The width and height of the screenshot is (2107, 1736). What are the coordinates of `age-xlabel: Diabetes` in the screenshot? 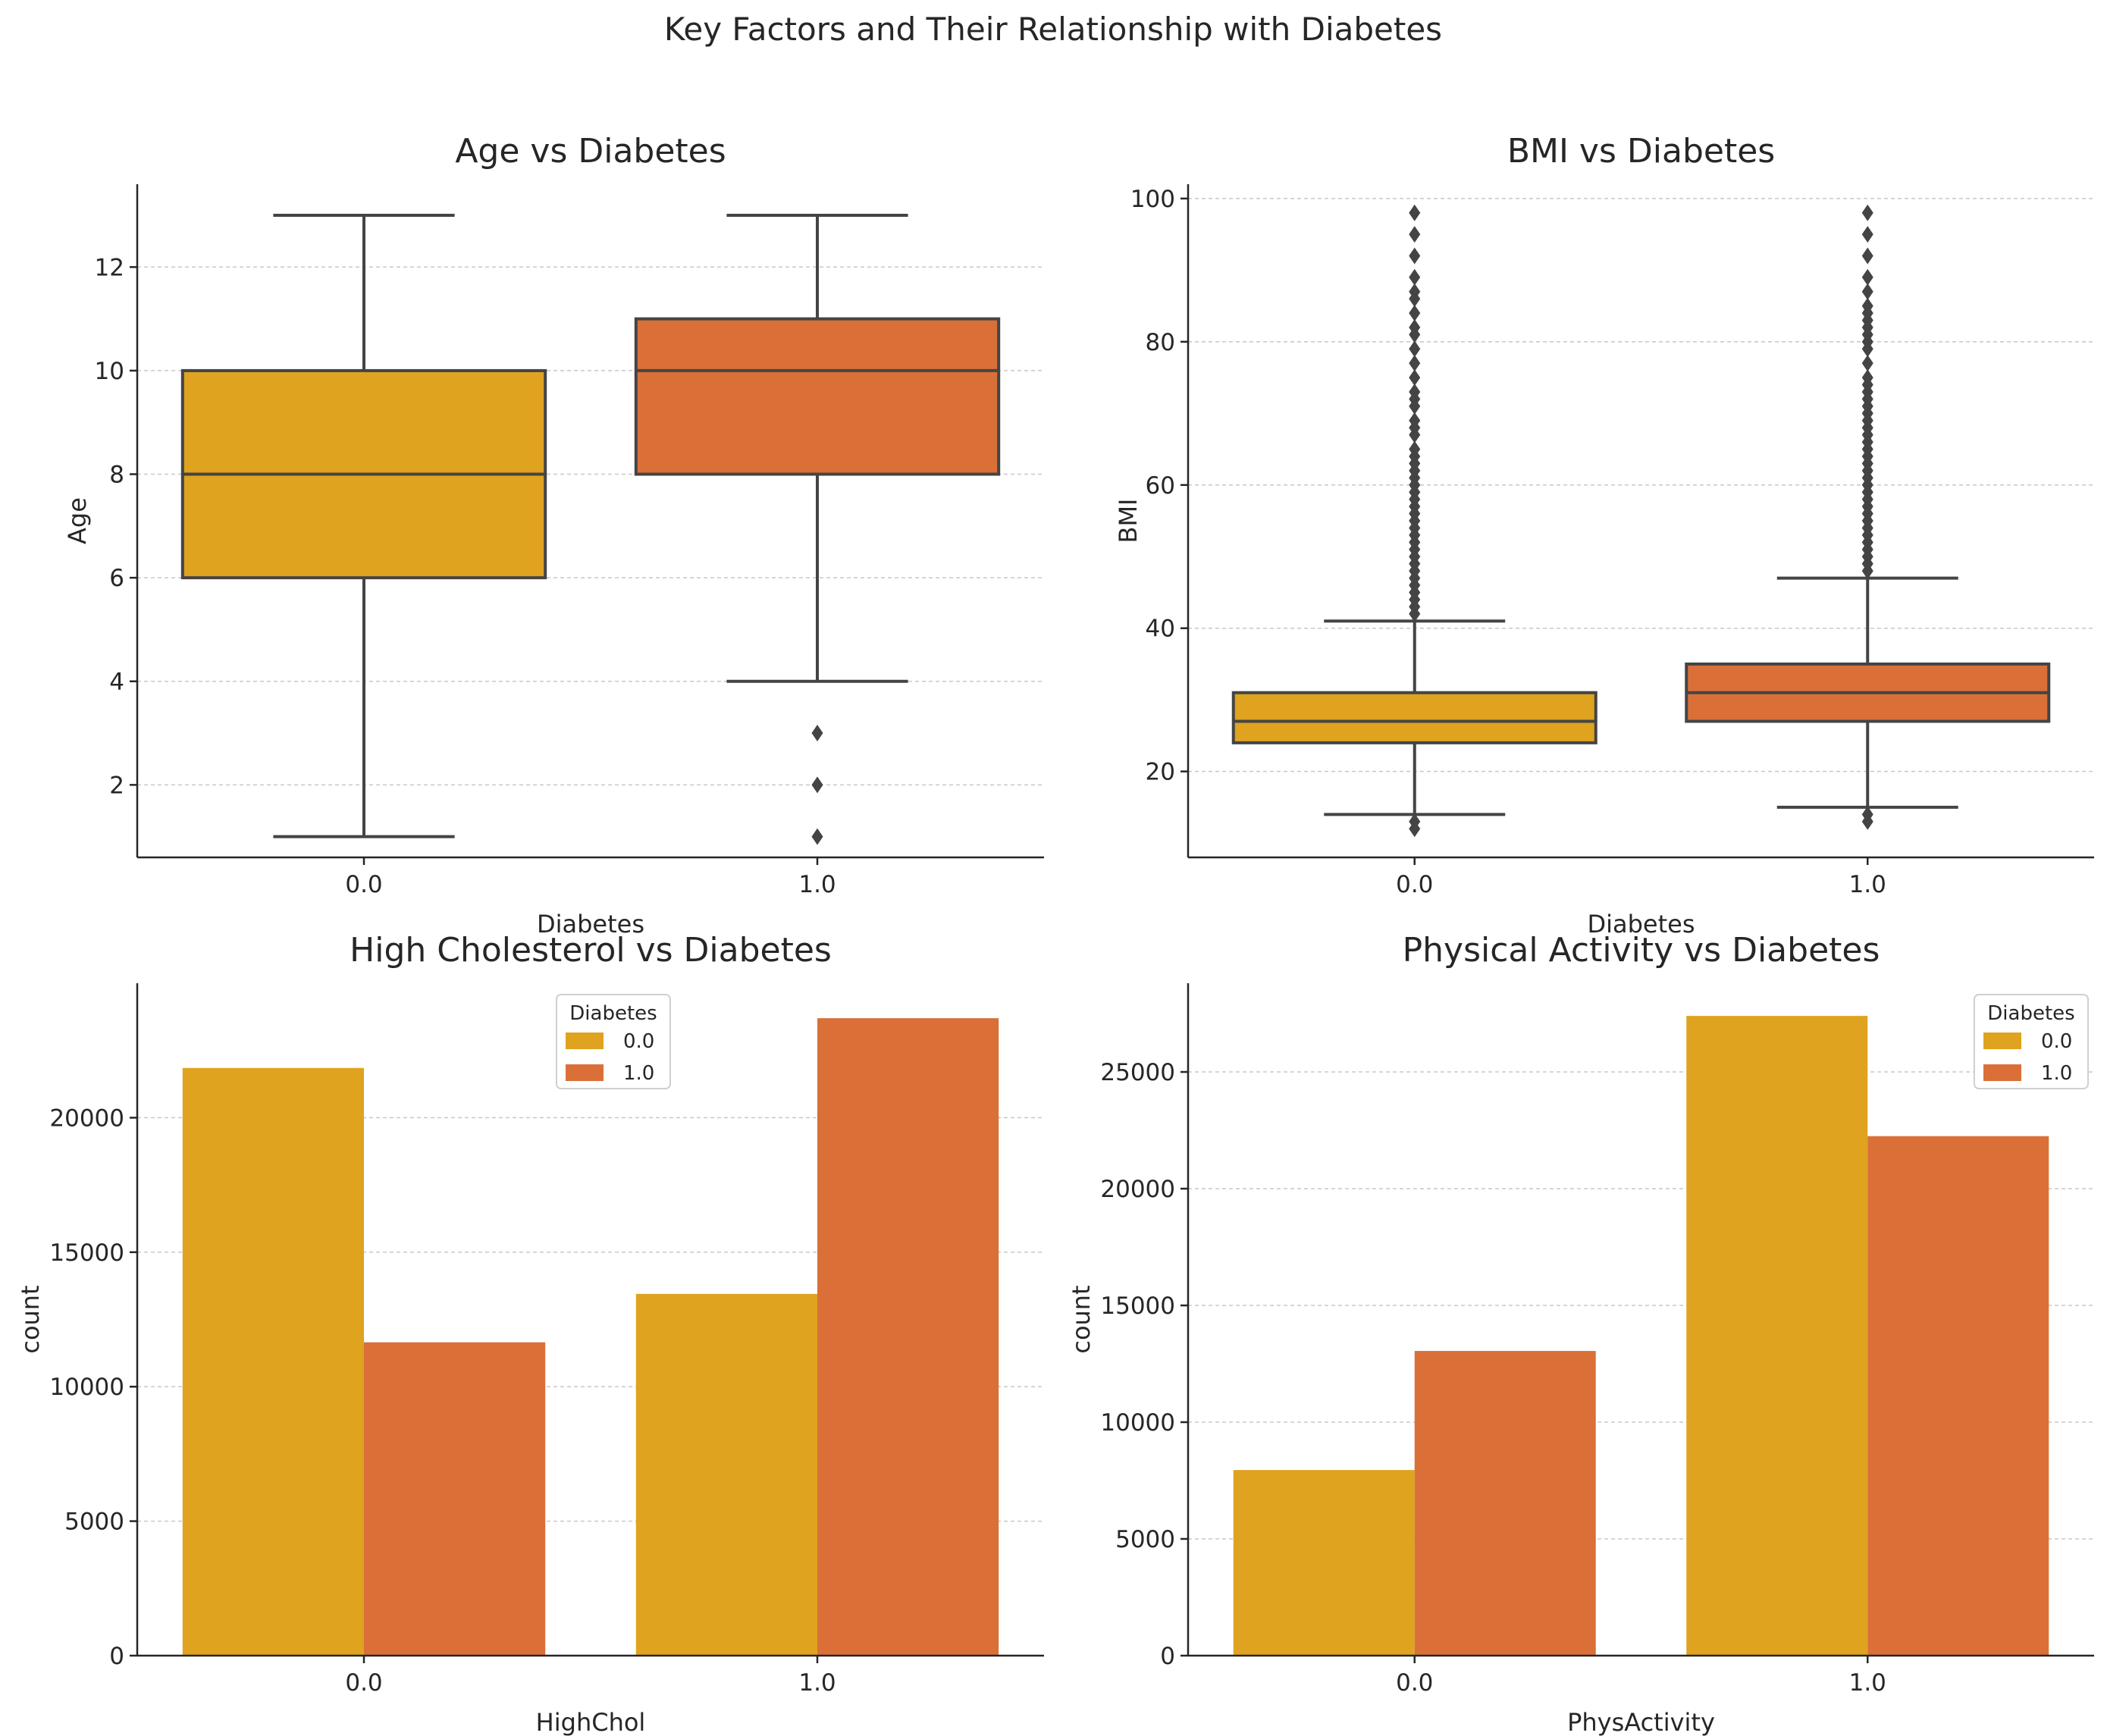 It's located at (590, 924).